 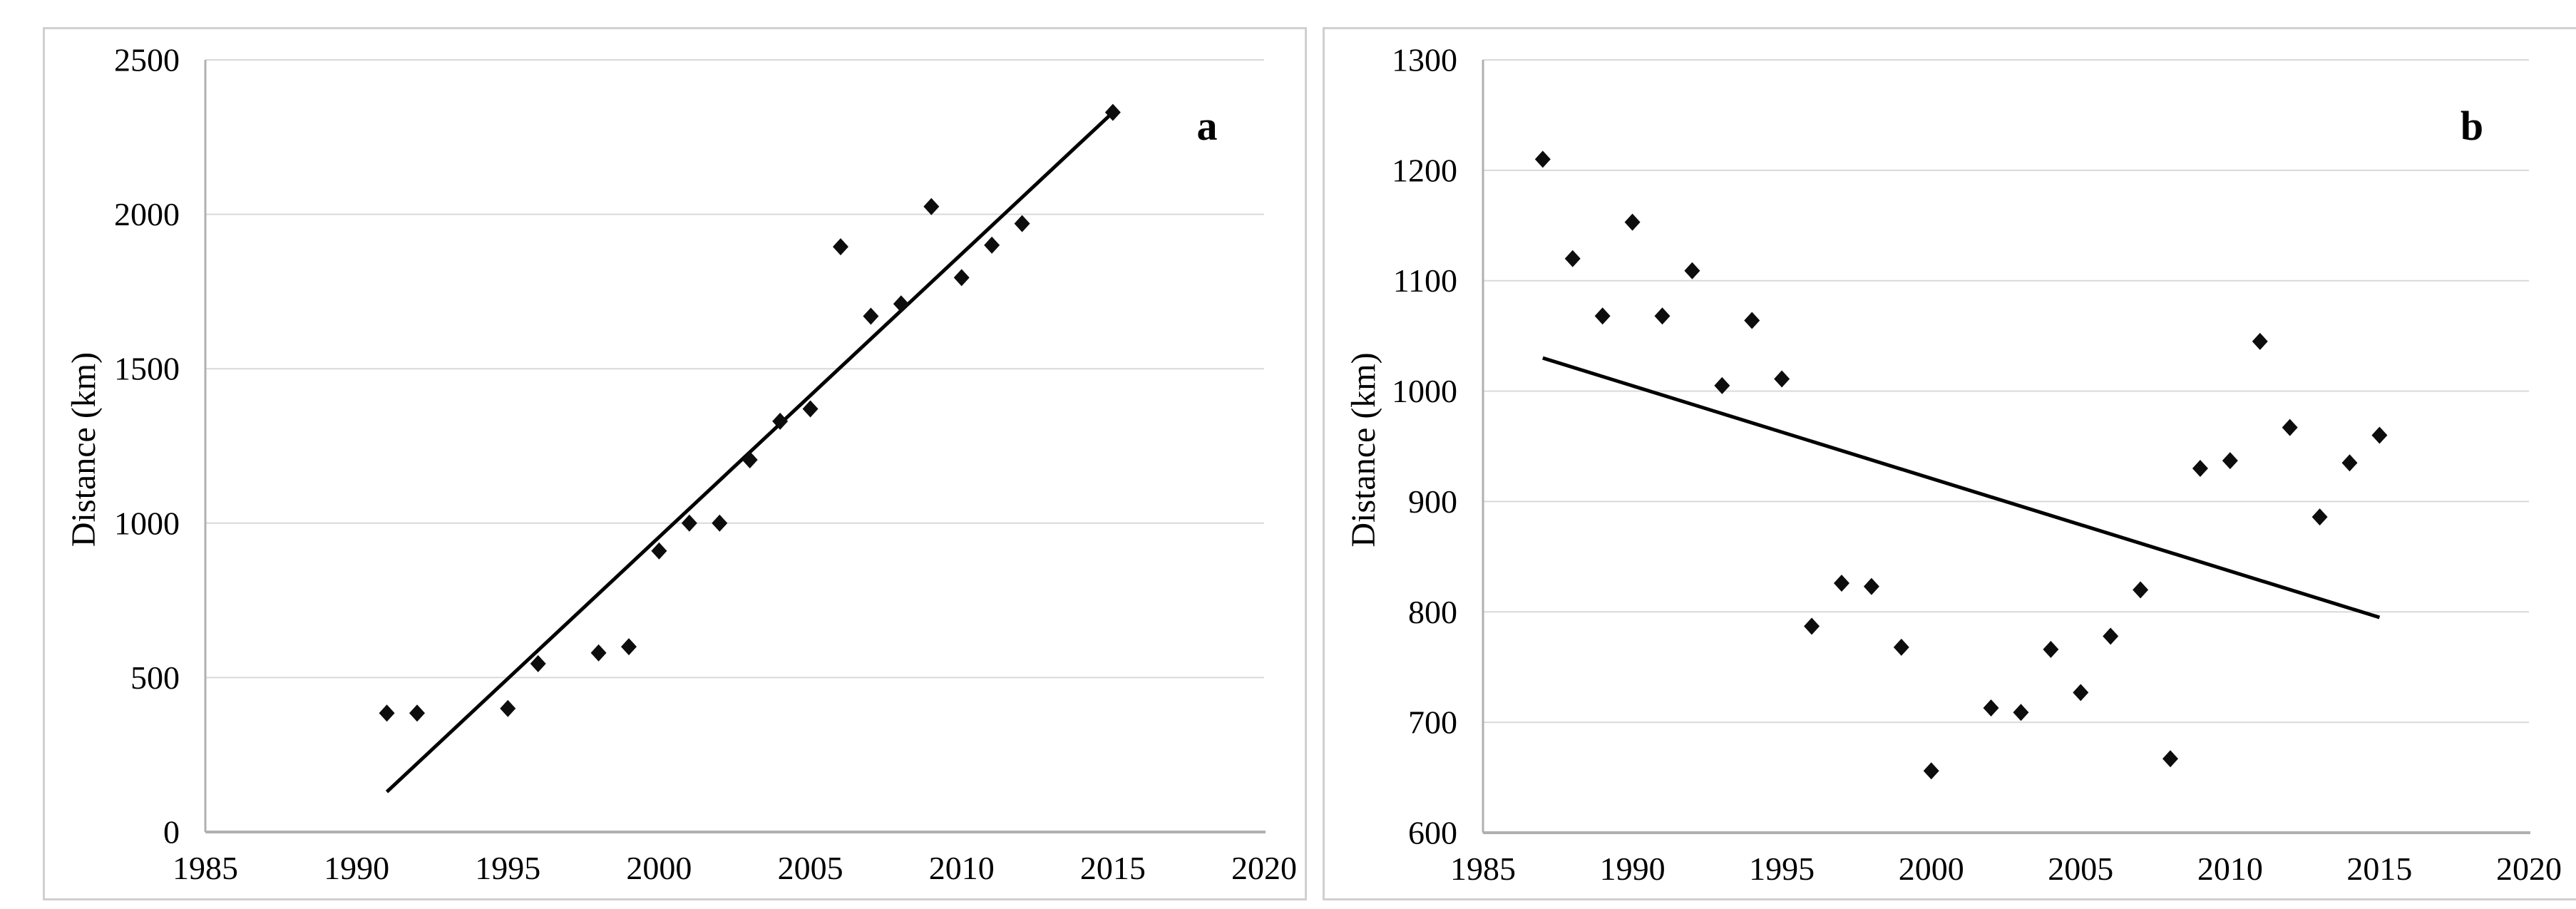 I want to click on trendline, so click(x=1961, y=488).